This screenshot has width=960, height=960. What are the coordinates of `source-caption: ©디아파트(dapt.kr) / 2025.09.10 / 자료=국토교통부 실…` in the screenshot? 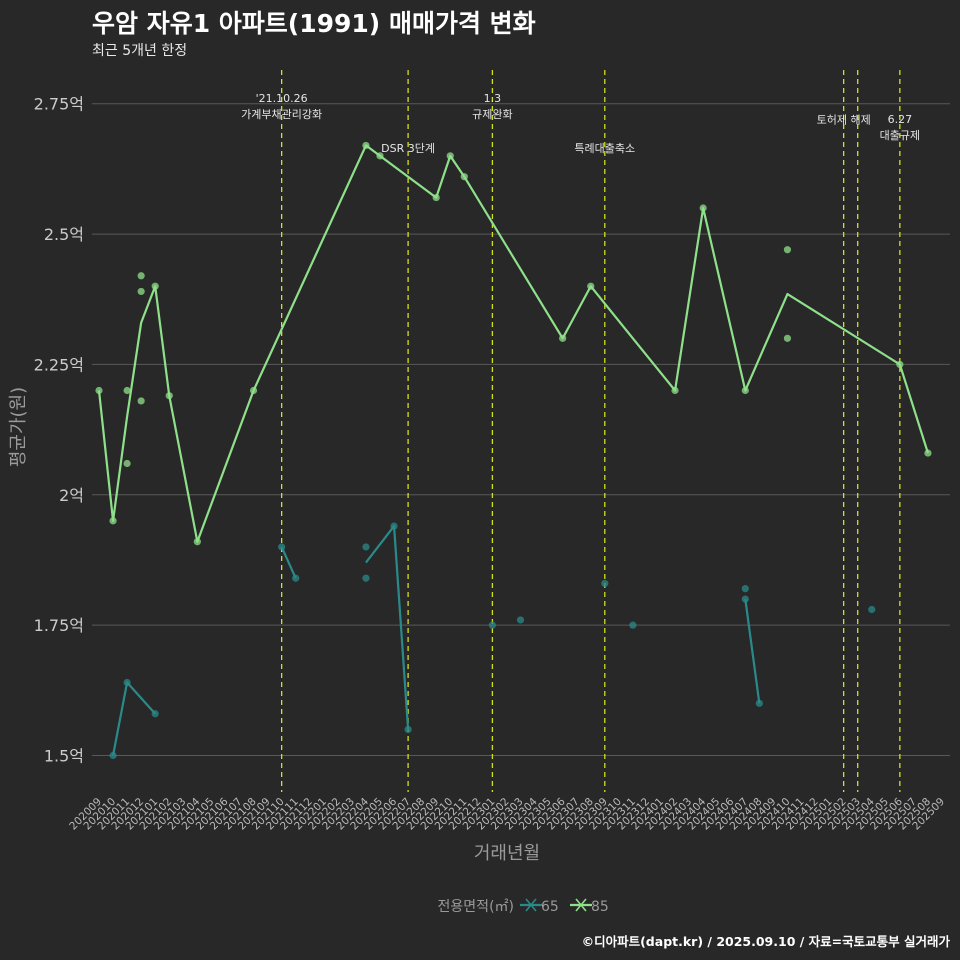 It's located at (765, 941).